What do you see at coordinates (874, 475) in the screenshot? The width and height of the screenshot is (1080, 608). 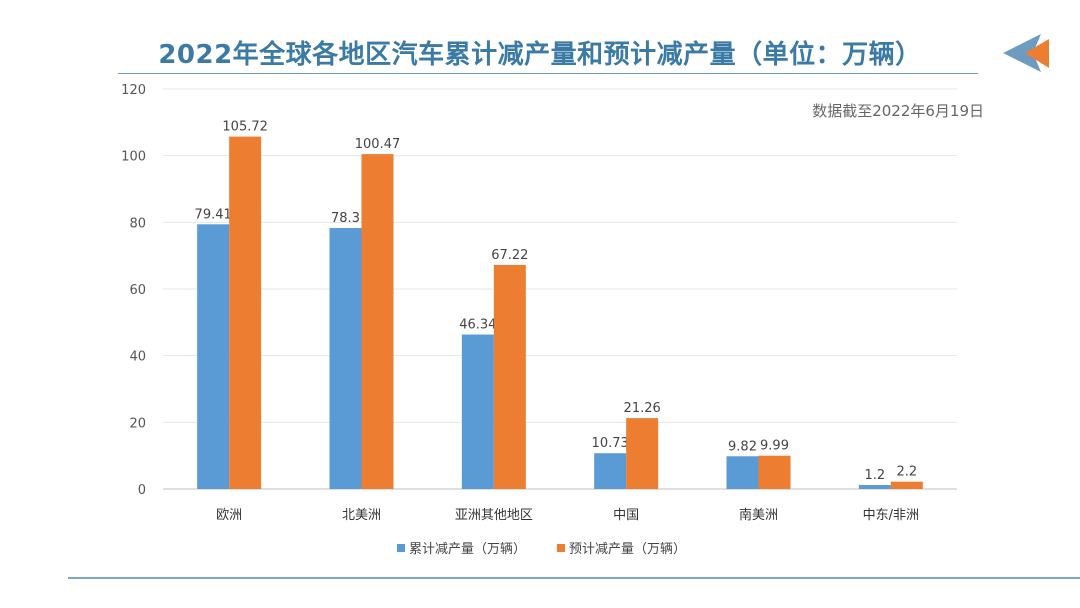 I see `data-label: 1.2` at bounding box center [874, 475].